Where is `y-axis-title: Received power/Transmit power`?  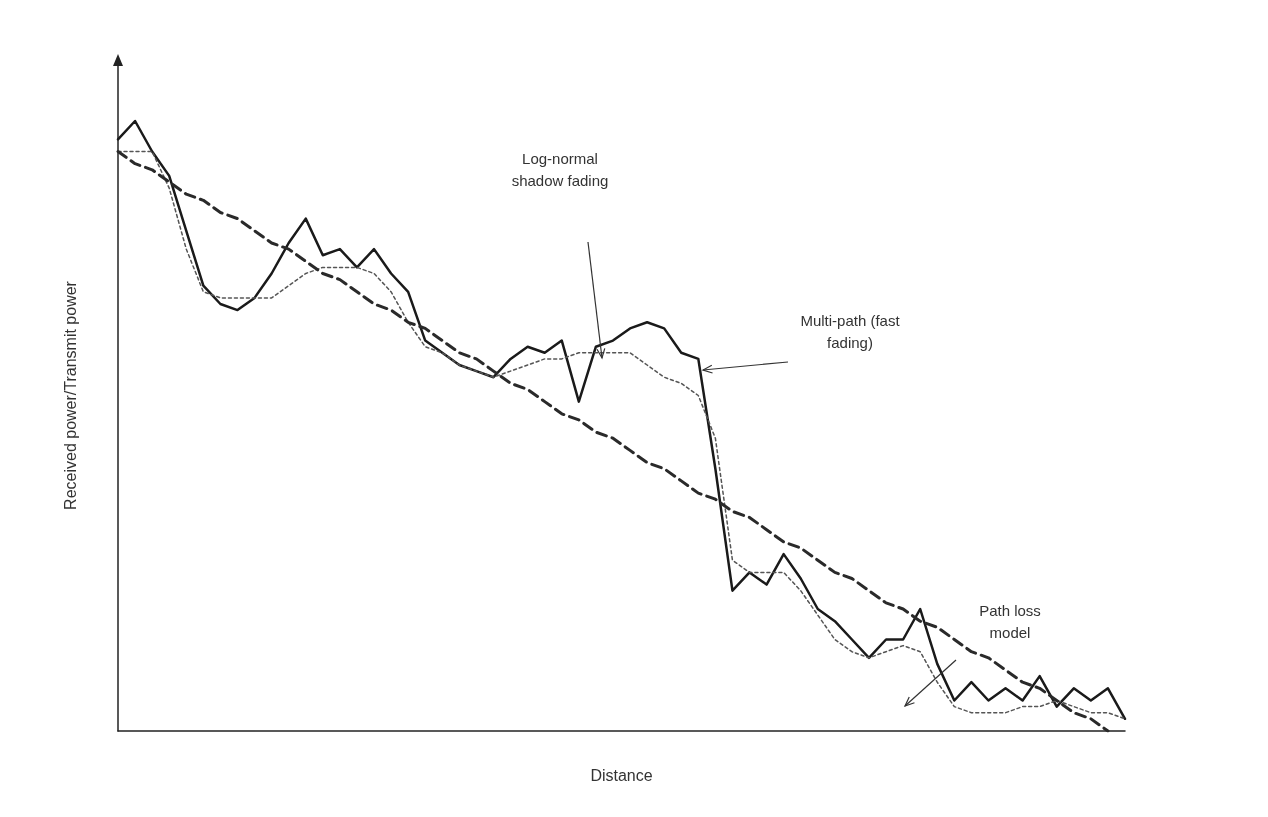 y-axis-title: Received power/Transmit power is located at coordinates (70, 395).